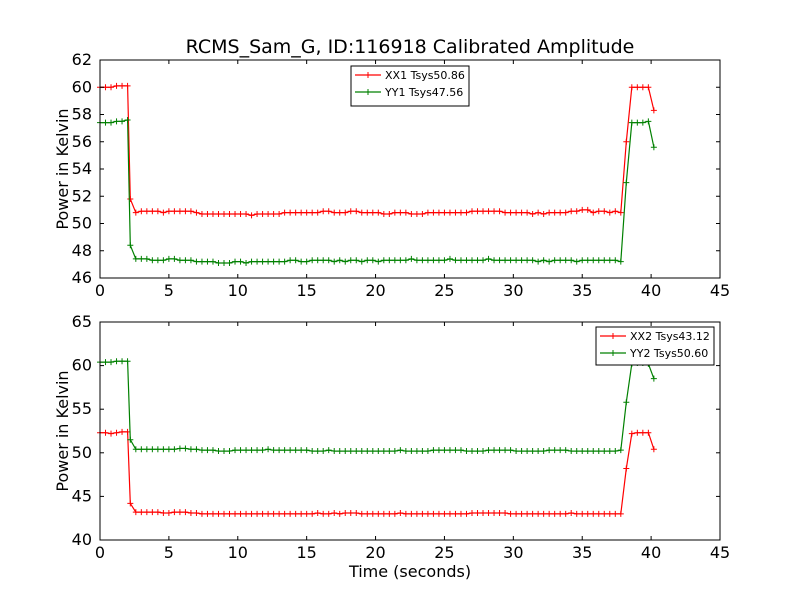  Describe the element at coordinates (82, 141) in the screenshot. I see `y-tick-label: 56` at that location.